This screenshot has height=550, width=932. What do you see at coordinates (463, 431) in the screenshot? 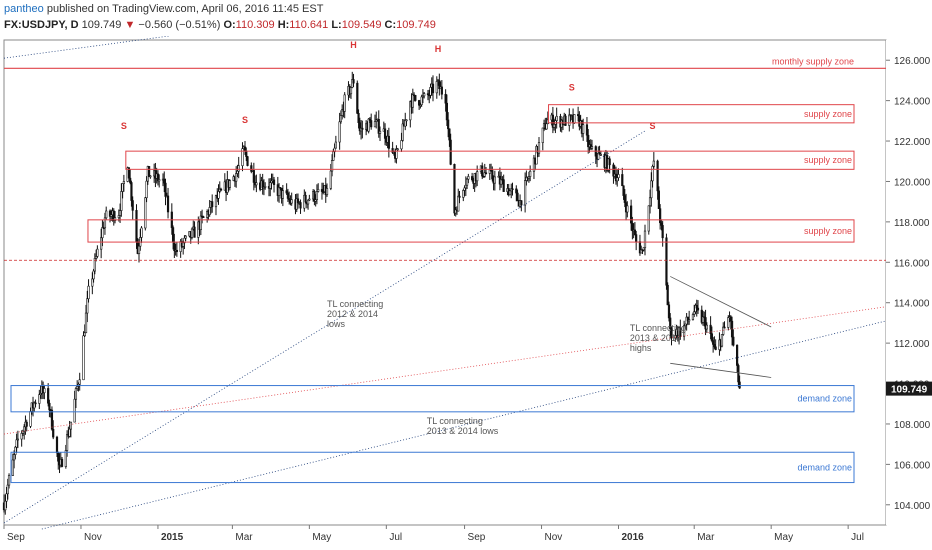
I see `annotation-line: 2013 & 2014 lows` at bounding box center [463, 431].